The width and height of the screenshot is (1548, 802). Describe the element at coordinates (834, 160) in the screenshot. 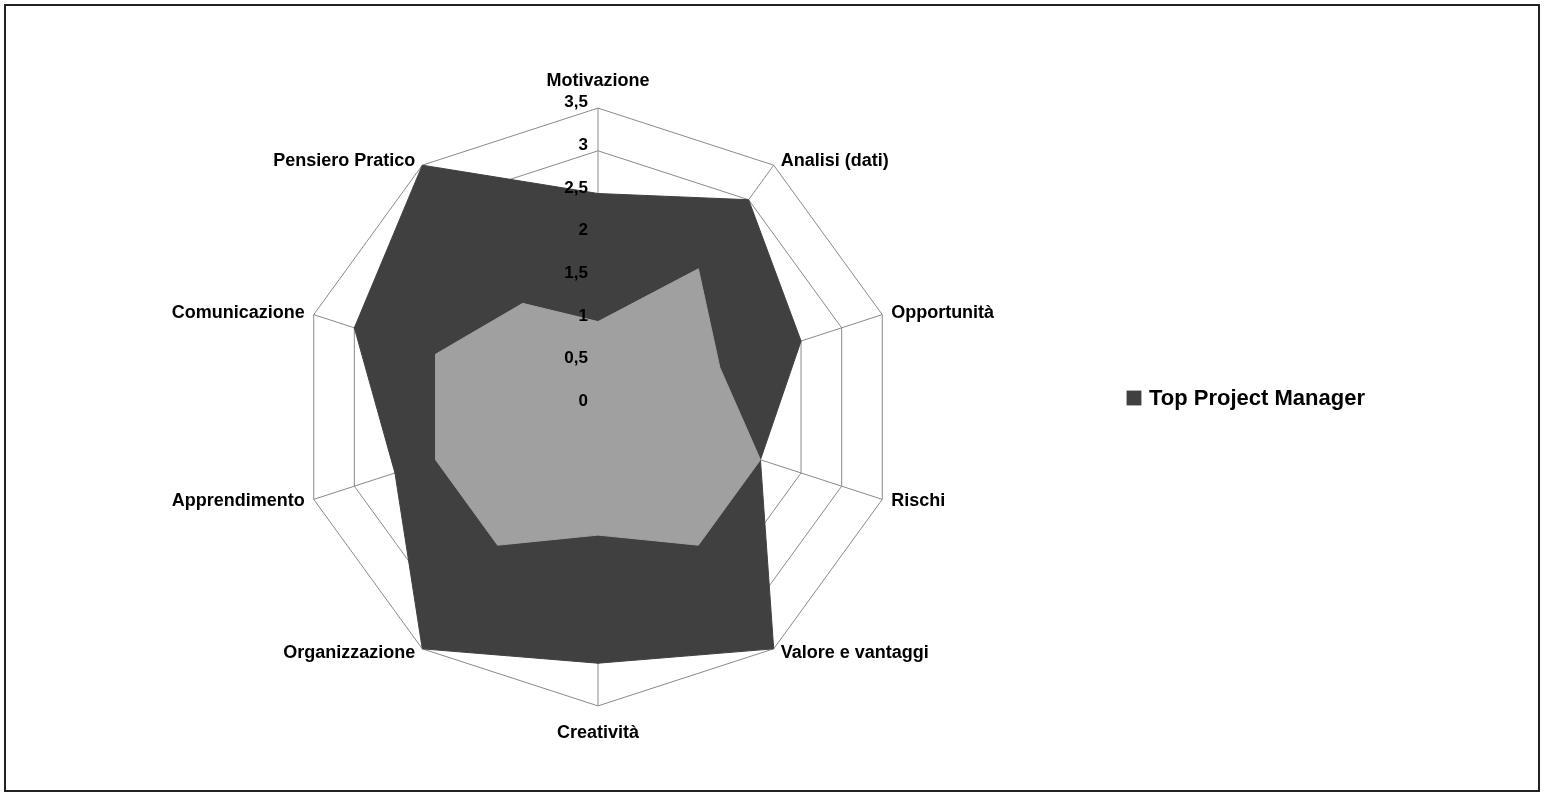

I see `spoke-label: Analisi (dati)` at that location.